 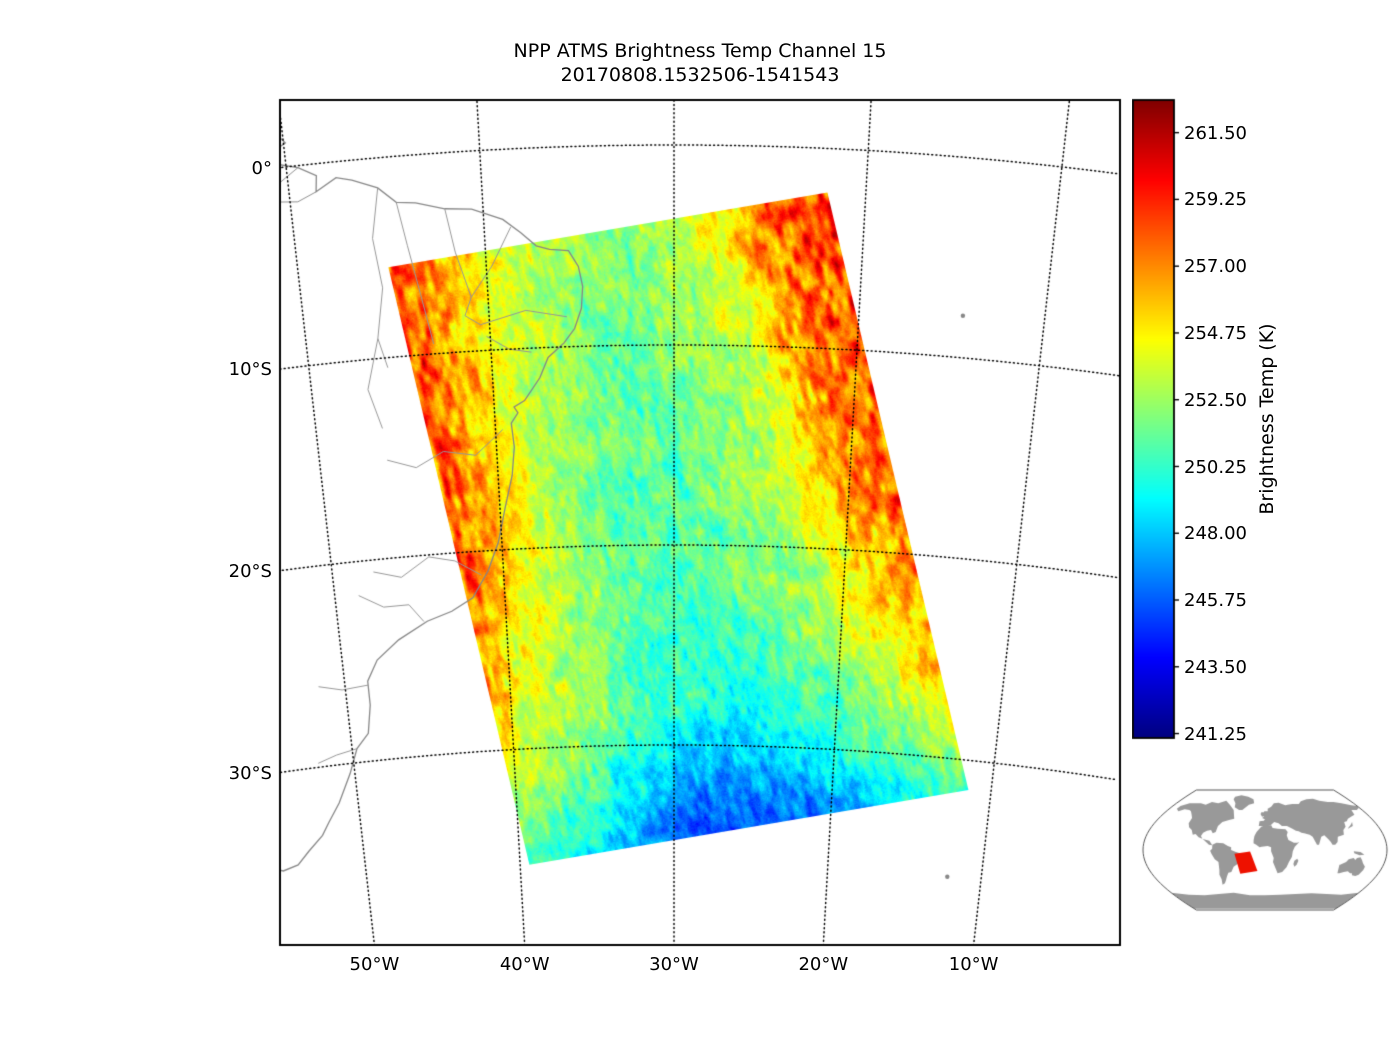 I want to click on colorbar-tick-label: 243.50, so click(x=1215, y=667).